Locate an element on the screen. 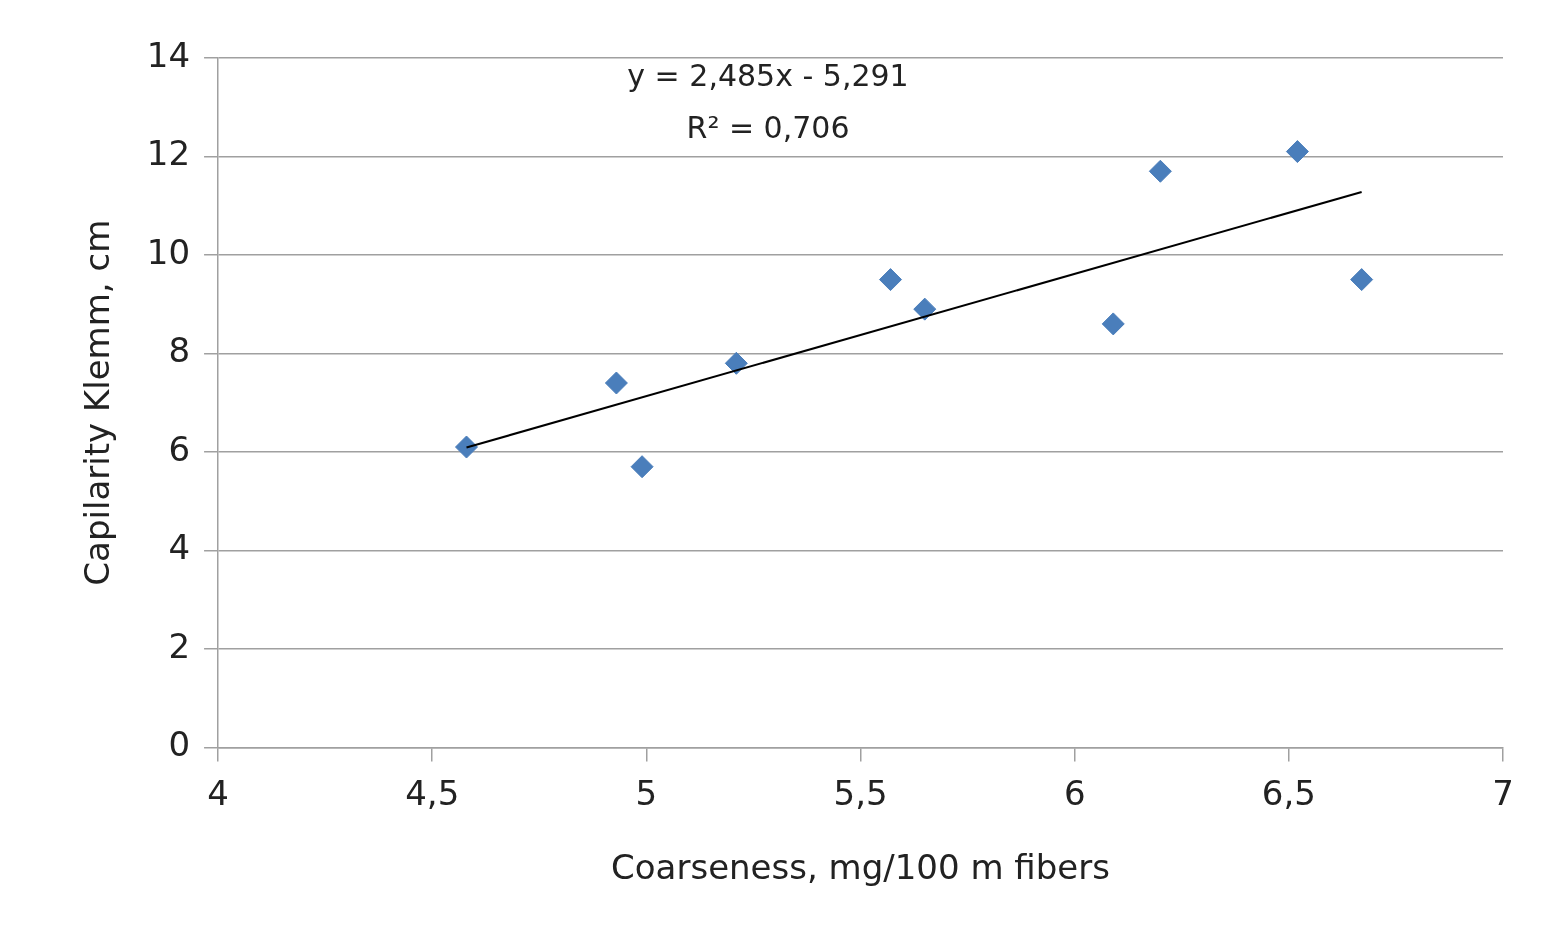 Image resolution: width=1553 pixels, height=933 pixels. annotation: R² = 0,706 is located at coordinates (768, 127).